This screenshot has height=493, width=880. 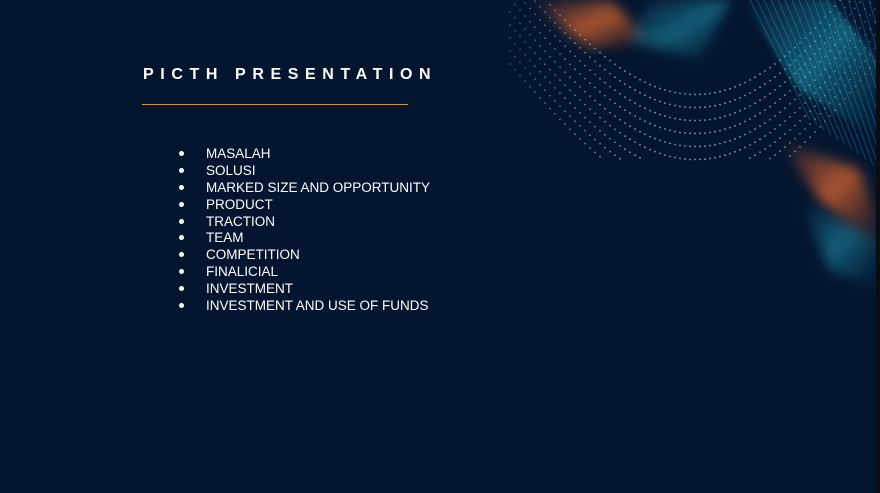 What do you see at coordinates (239, 204) in the screenshot?
I see `topic-label: PRODUCT` at bounding box center [239, 204].